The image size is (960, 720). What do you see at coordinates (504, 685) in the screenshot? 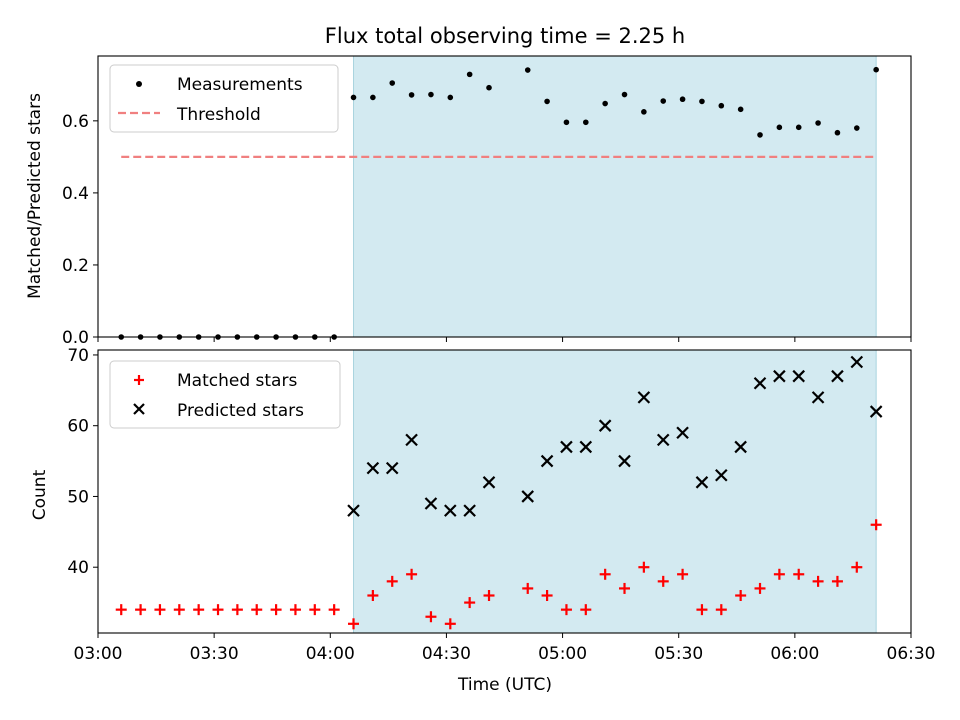
I see `x-axis-label: Time (UTC)` at bounding box center [504, 685].